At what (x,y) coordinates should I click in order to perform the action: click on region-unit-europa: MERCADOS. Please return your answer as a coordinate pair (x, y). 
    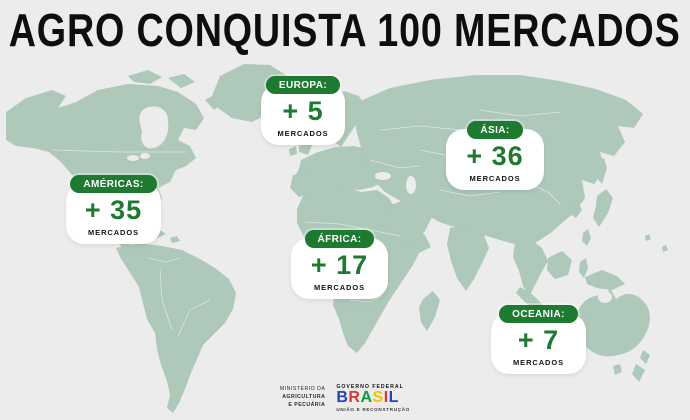
    Looking at the image, I should click on (303, 133).